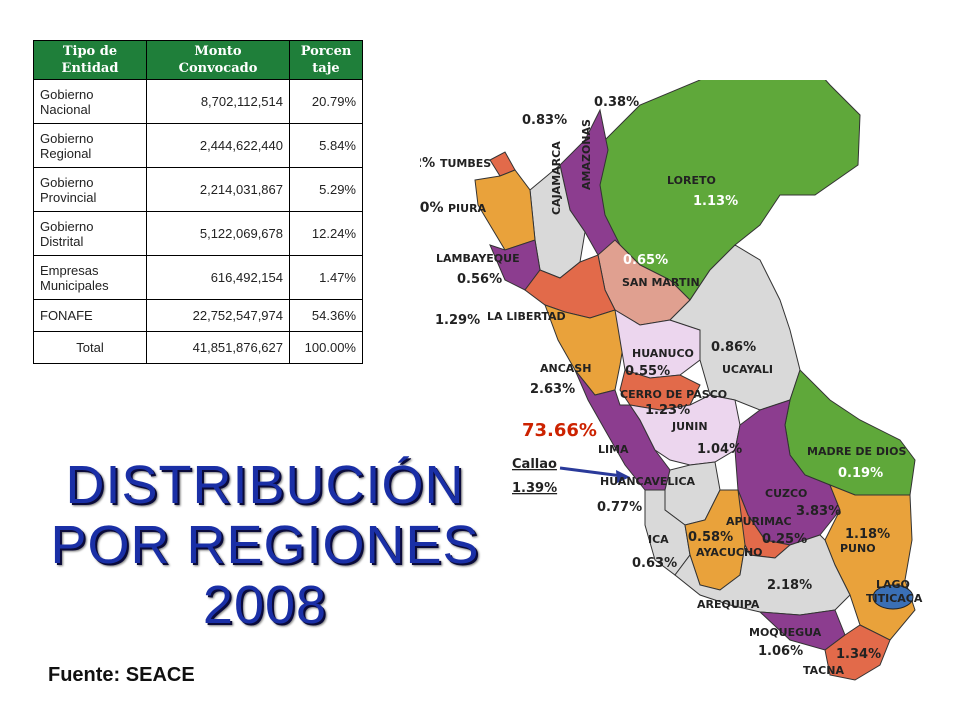 This screenshot has width=960, height=720. I want to click on cell-entity: Empresas Municipales, so click(90, 277).